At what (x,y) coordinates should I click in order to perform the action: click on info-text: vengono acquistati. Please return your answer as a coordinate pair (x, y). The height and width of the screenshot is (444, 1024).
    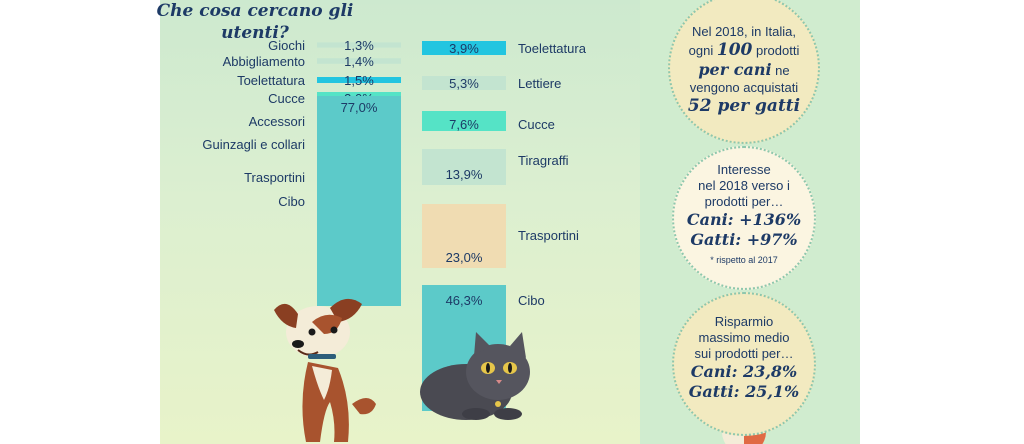
    Looking at the image, I should click on (744, 87).